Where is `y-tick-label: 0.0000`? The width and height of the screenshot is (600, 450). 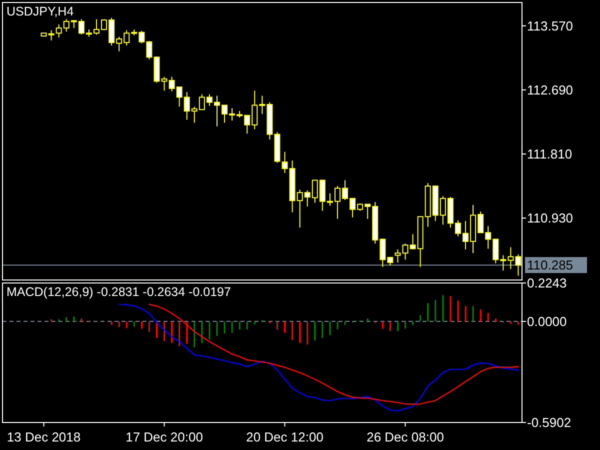 y-tick-label: 0.0000 is located at coordinates (547, 321).